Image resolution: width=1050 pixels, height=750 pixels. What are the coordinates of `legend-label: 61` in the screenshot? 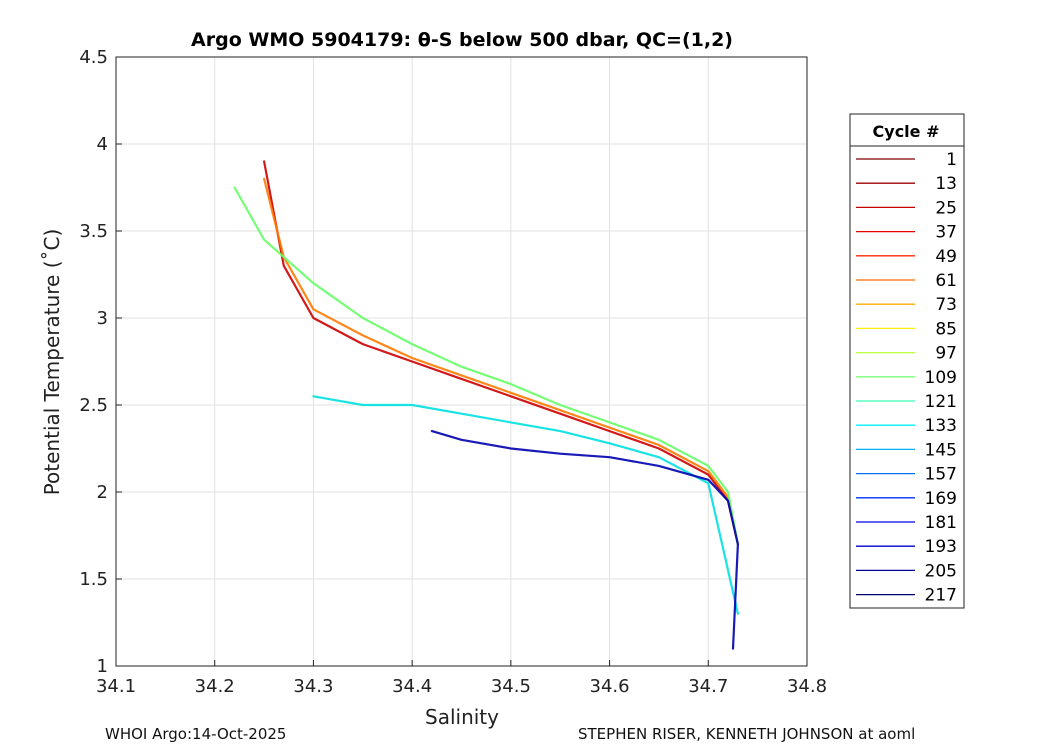 It's located at (946, 281).